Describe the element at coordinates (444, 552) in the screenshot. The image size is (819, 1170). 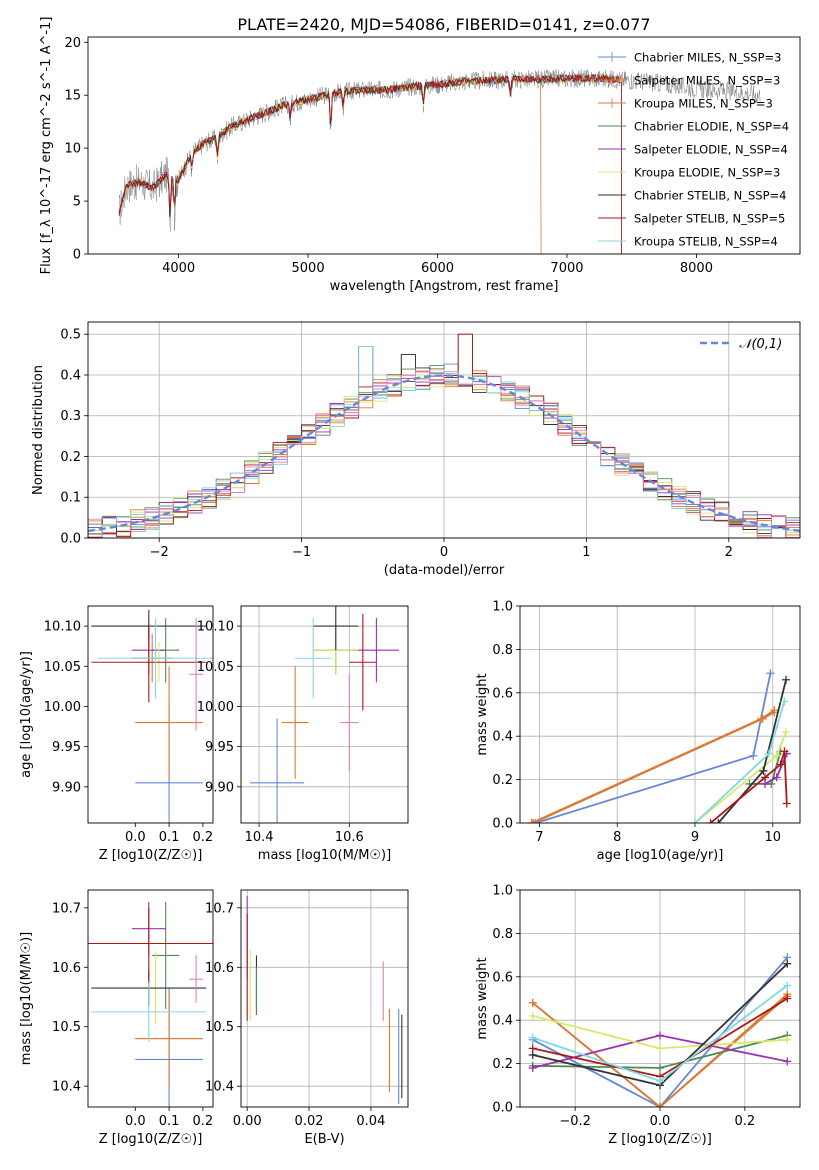
I see `x-tick-label: 0` at that location.